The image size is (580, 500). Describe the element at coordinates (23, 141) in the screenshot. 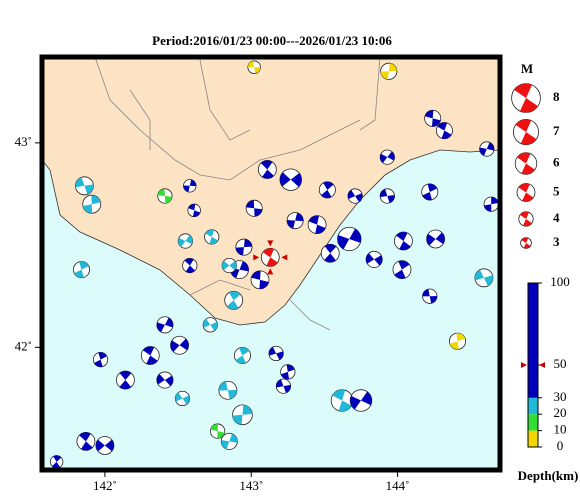

I see `lat-tick-label: 43˚` at that location.